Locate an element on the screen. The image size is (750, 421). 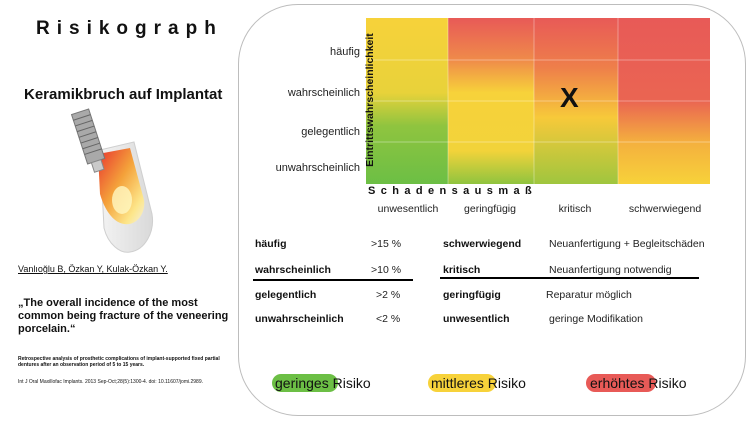
legend-swatch-medium is located at coordinates (462, 383).